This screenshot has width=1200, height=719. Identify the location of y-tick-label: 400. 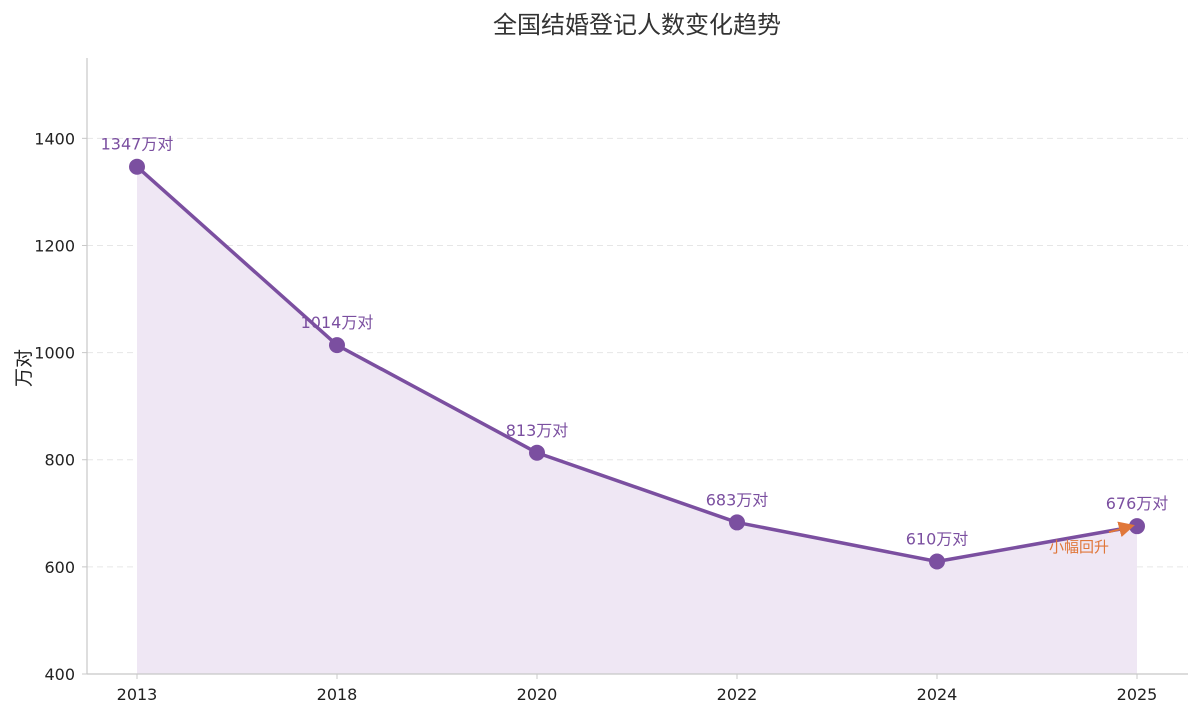
(59, 674).